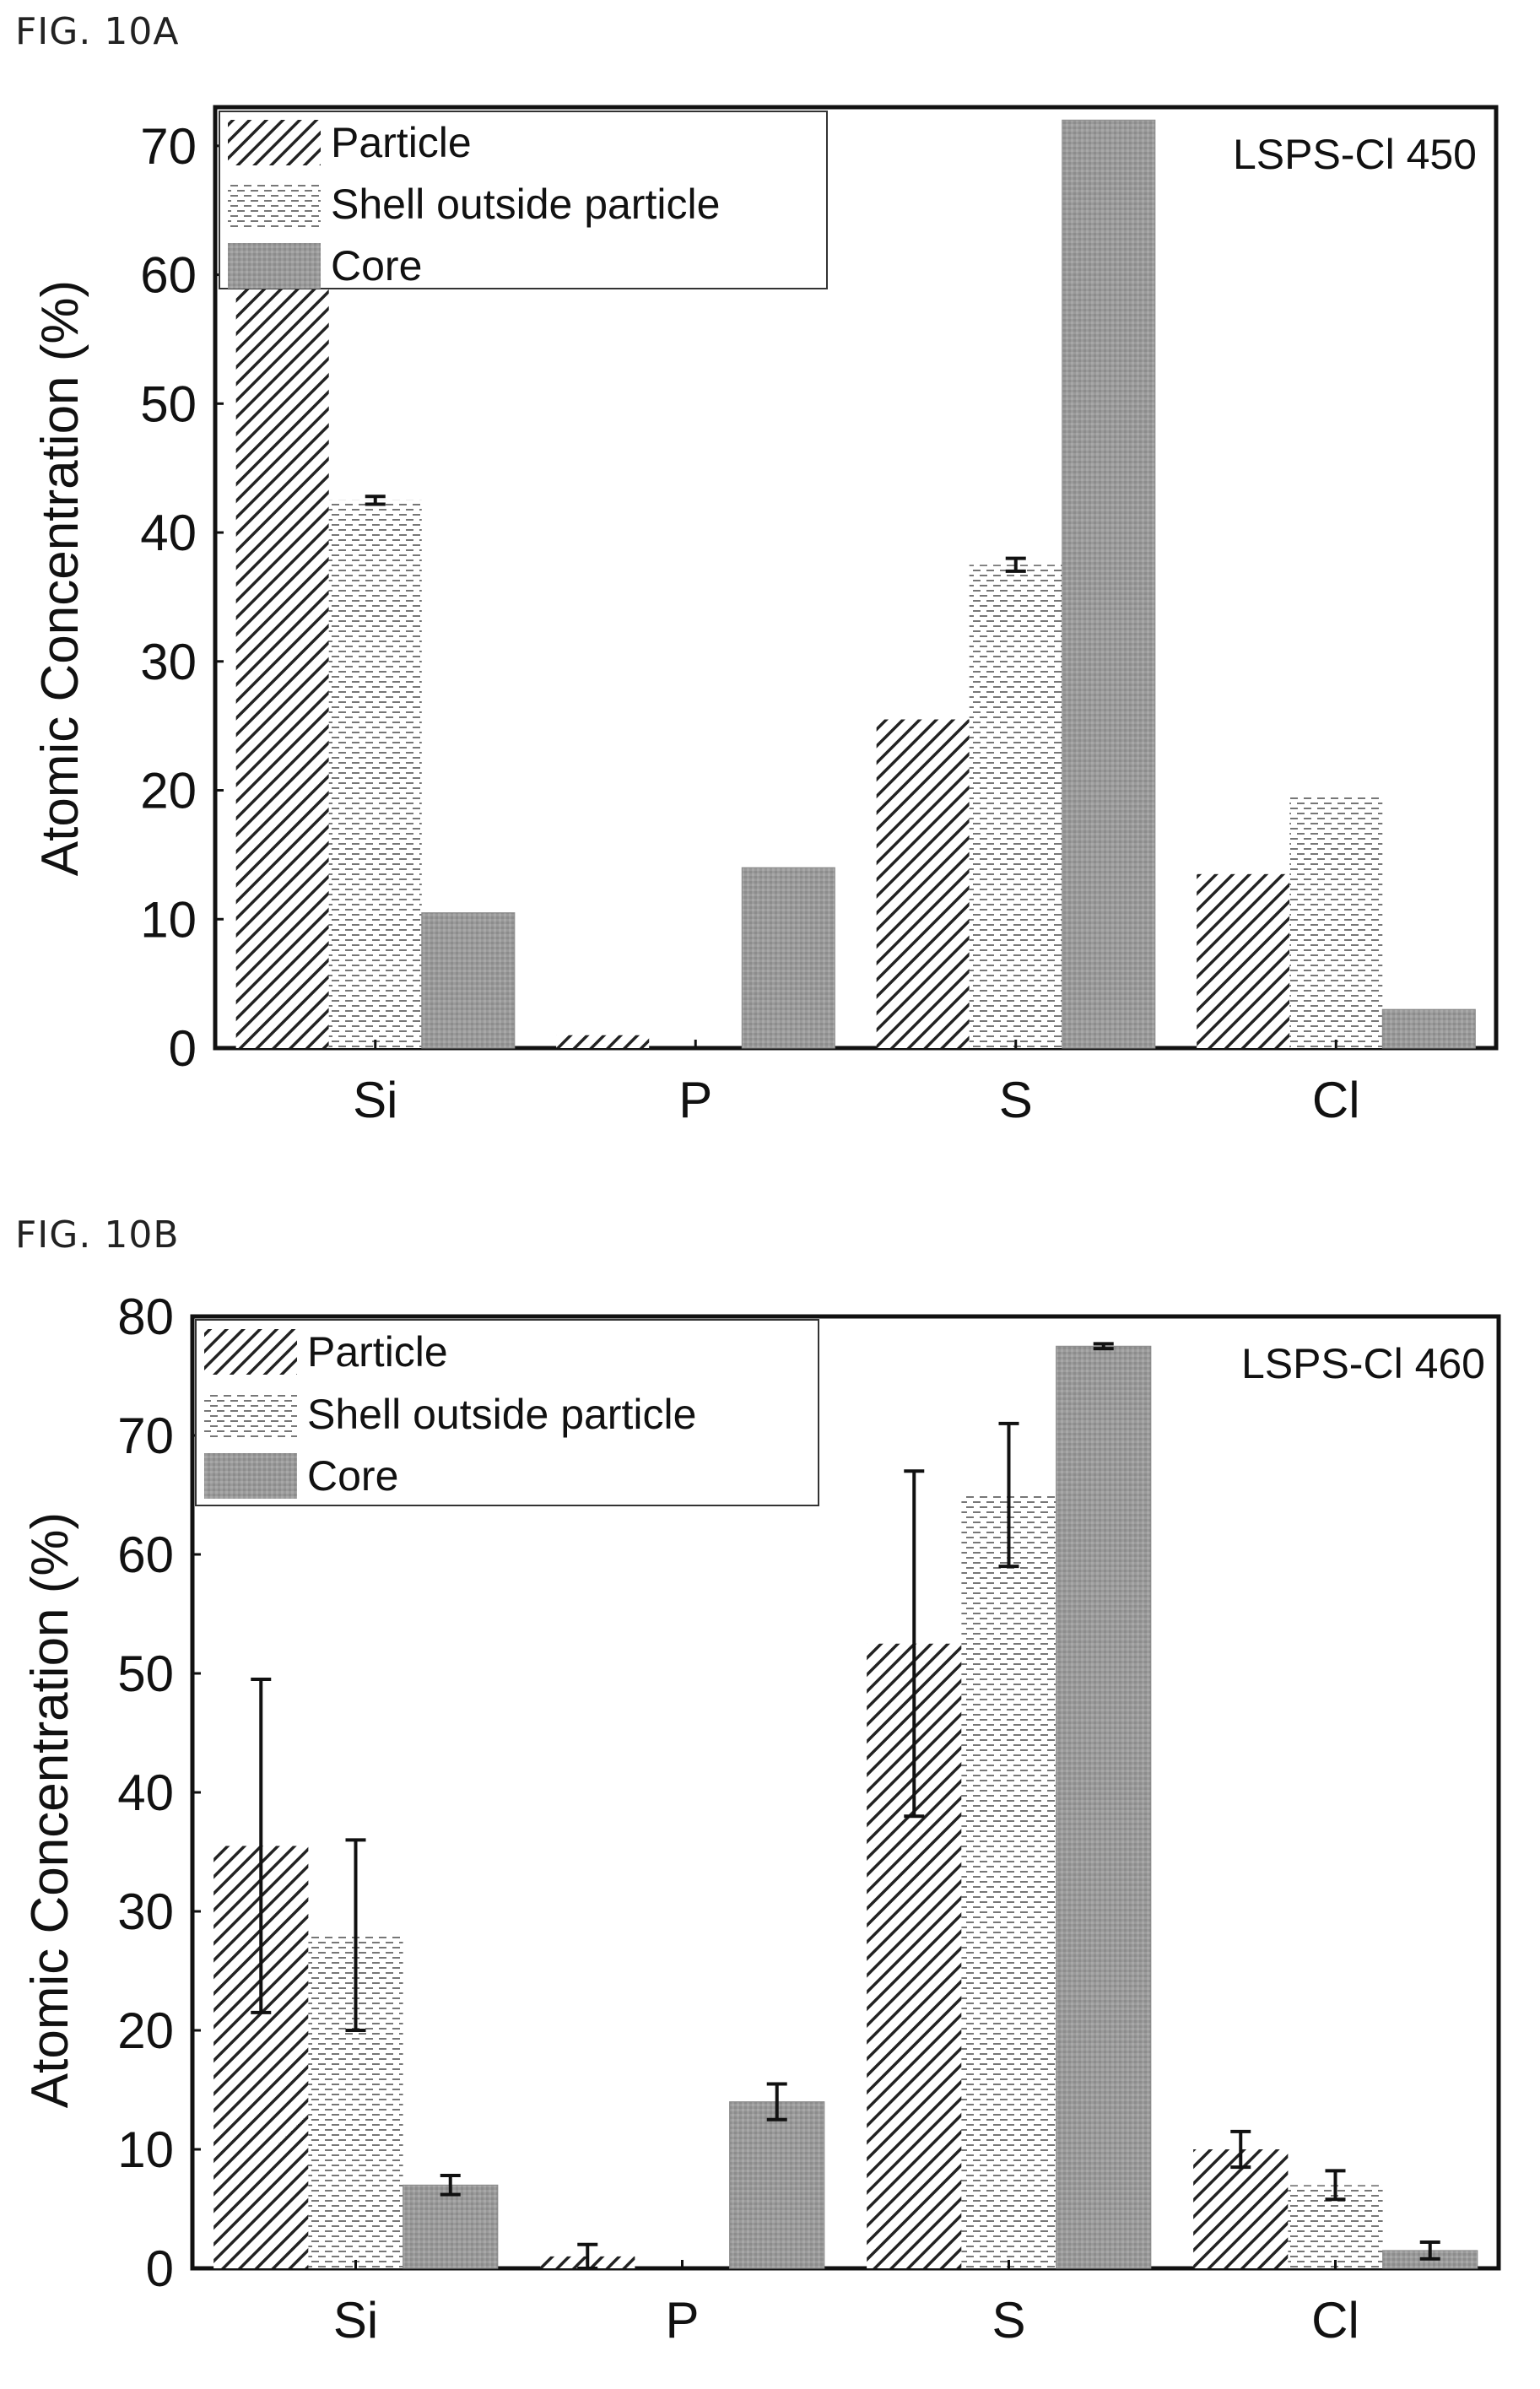 Image resolution: width=1540 pixels, height=2389 pixels. What do you see at coordinates (1363, 1363) in the screenshot?
I see `panel-label: LSPS-Cl 460` at bounding box center [1363, 1363].